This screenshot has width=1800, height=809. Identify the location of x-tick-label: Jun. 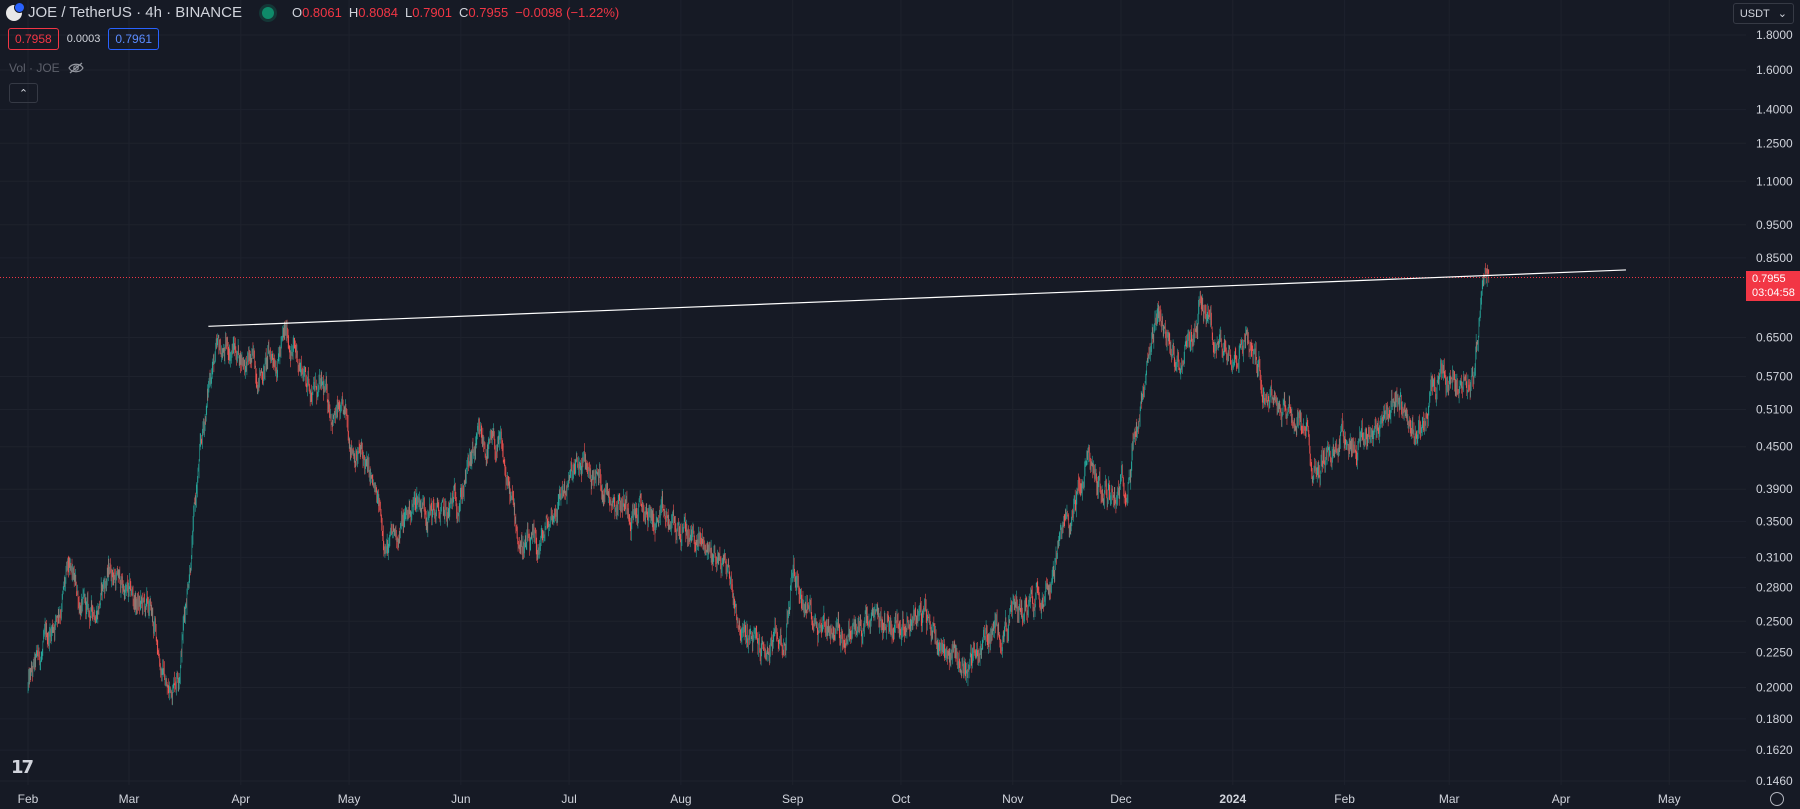
(460, 799).